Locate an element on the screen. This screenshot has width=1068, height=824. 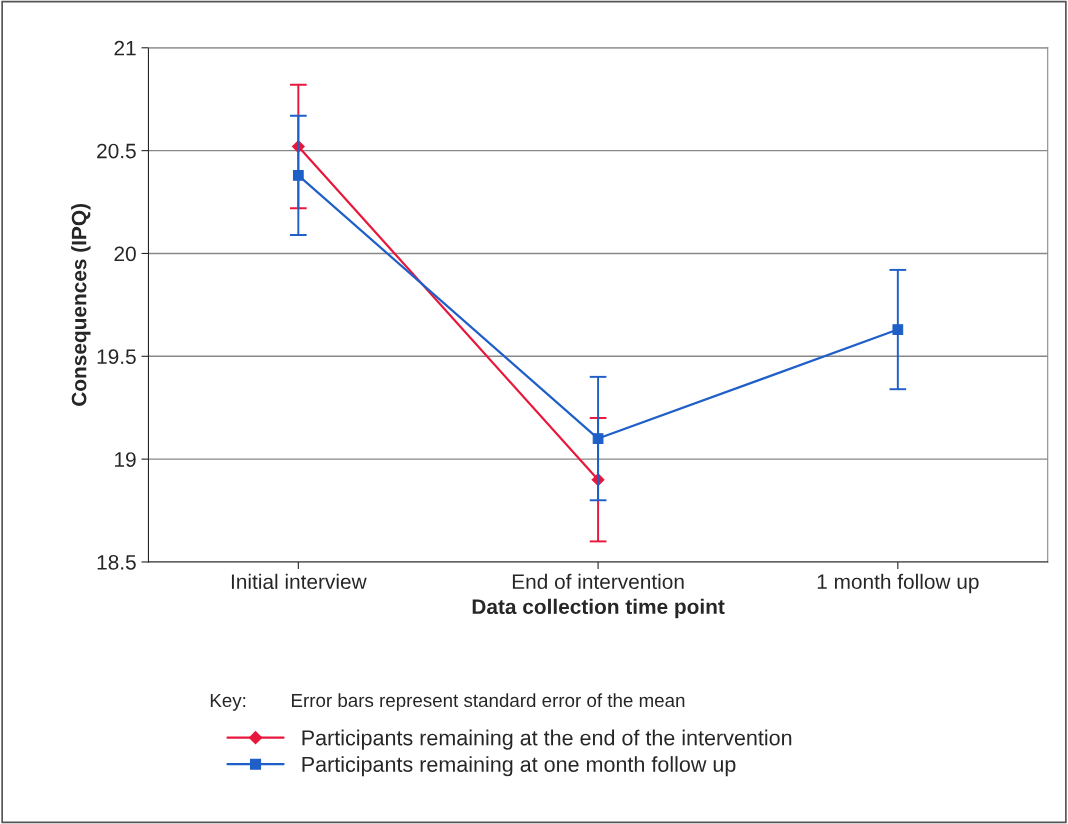
y-tick-label: 18.5 is located at coordinates (116, 562).